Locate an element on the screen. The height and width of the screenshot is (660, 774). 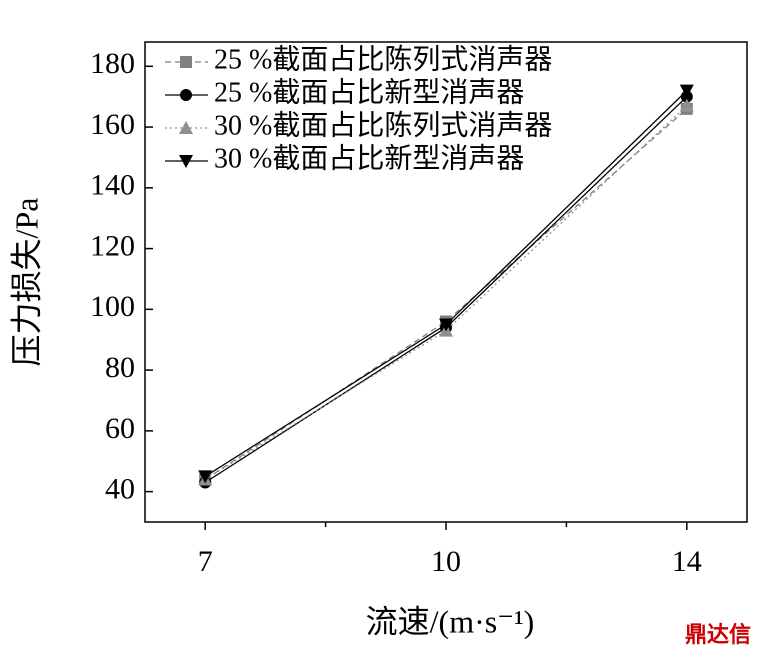
y-tick-label: 180 is located at coordinates (112, 63).